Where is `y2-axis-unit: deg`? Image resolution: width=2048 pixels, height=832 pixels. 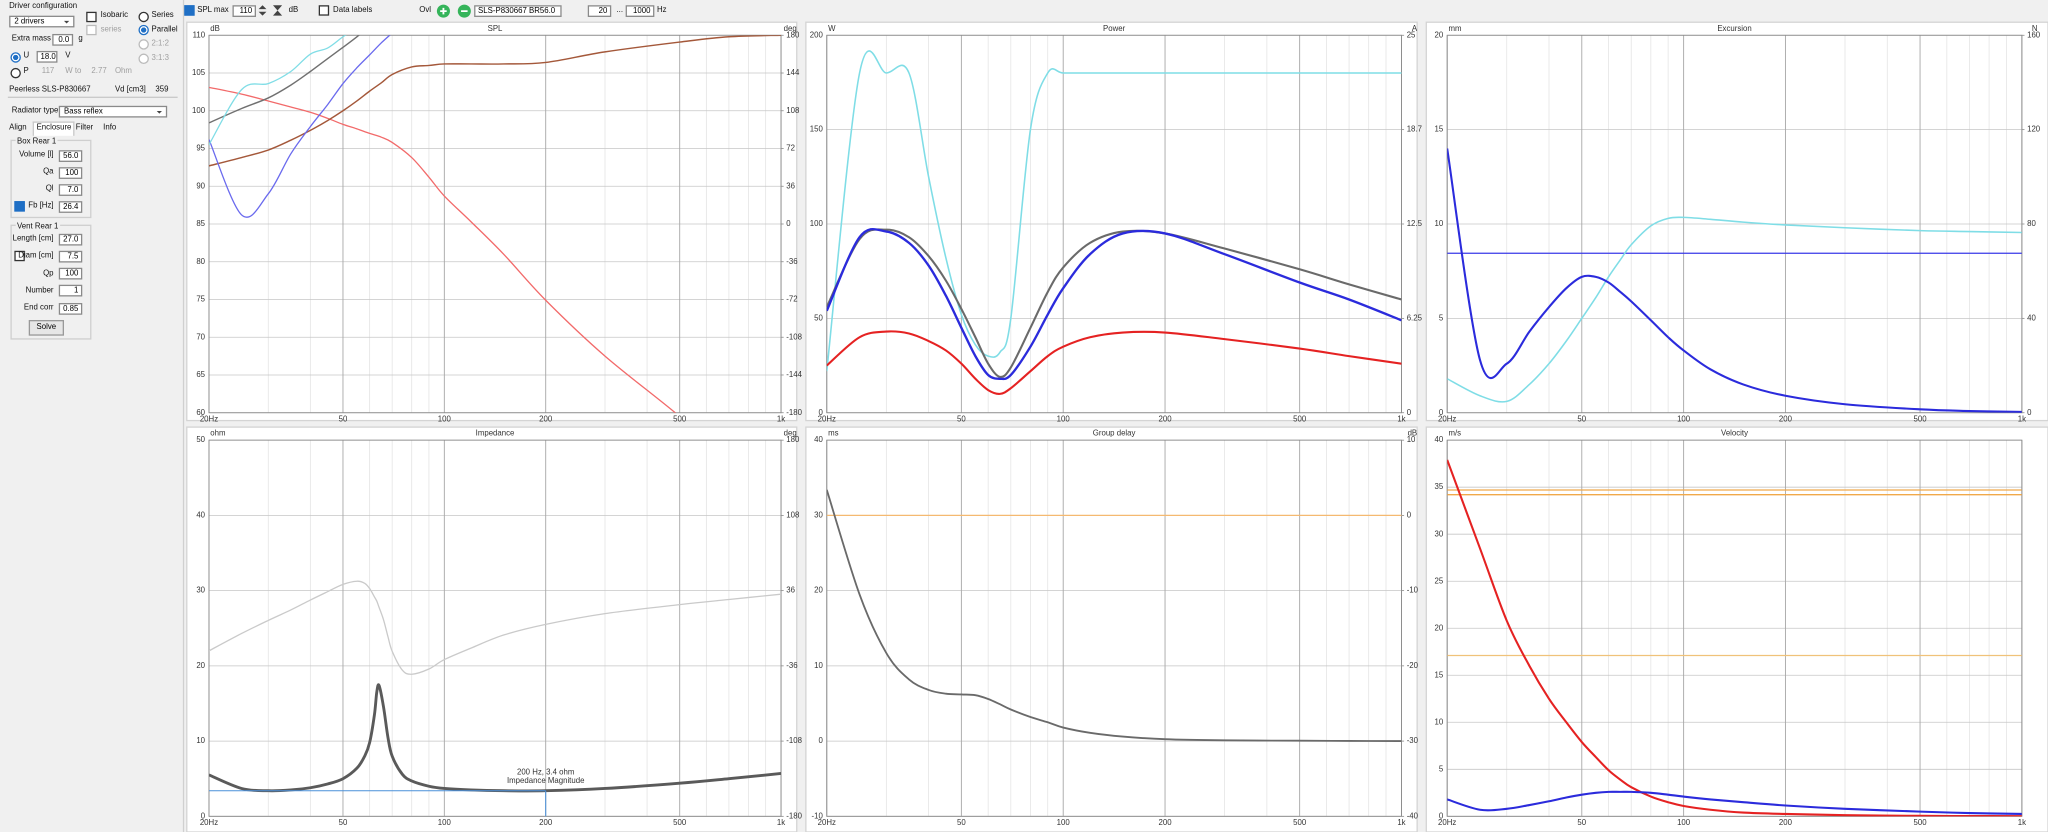
y2-axis-unit: deg is located at coordinates (790, 433).